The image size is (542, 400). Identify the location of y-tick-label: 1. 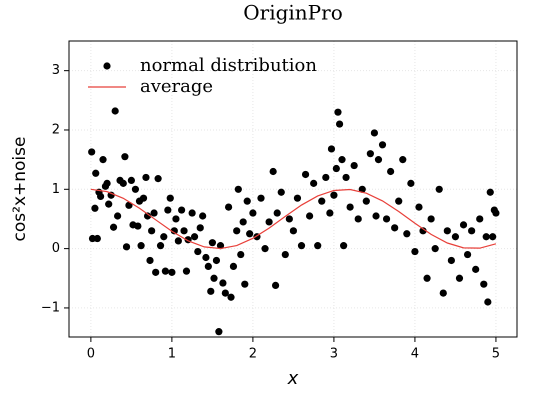
(56, 189).